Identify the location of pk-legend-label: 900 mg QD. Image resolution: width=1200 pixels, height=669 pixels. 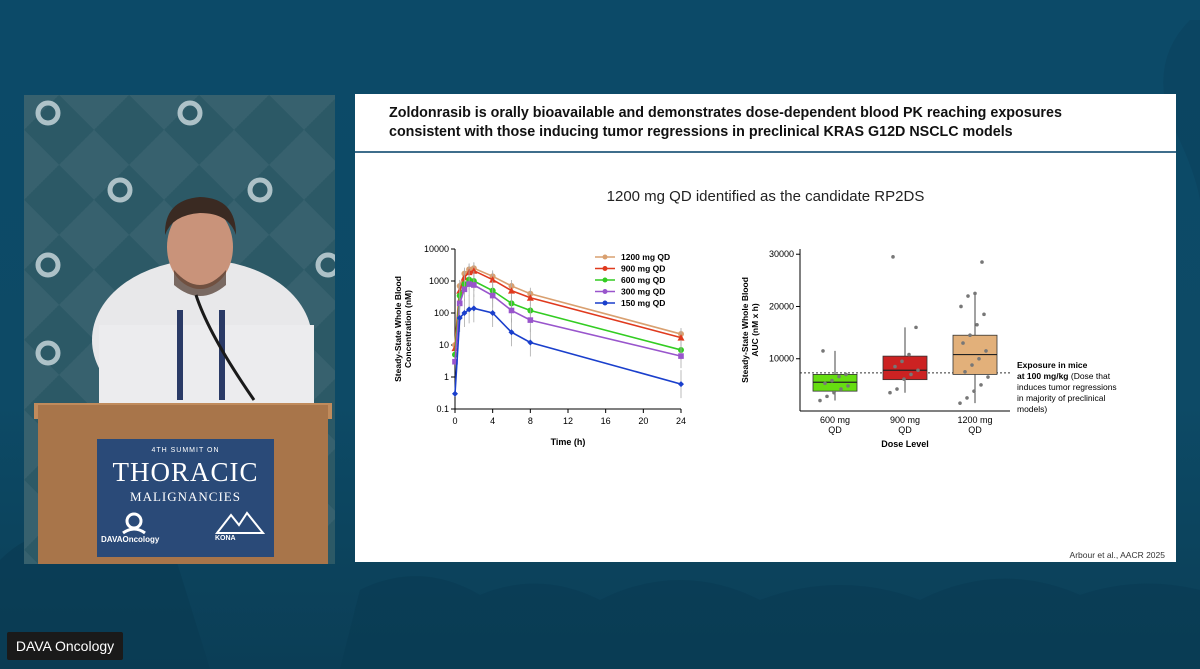
(643, 269).